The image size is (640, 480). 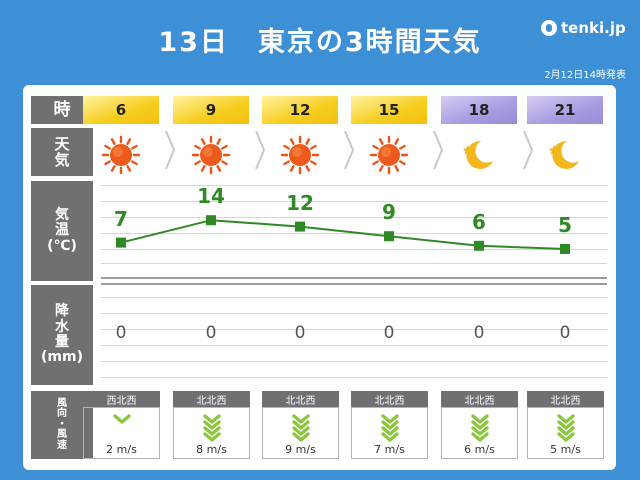 What do you see at coordinates (585, 75) in the screenshot?
I see `issued-time: 2月12日14時発表` at bounding box center [585, 75].